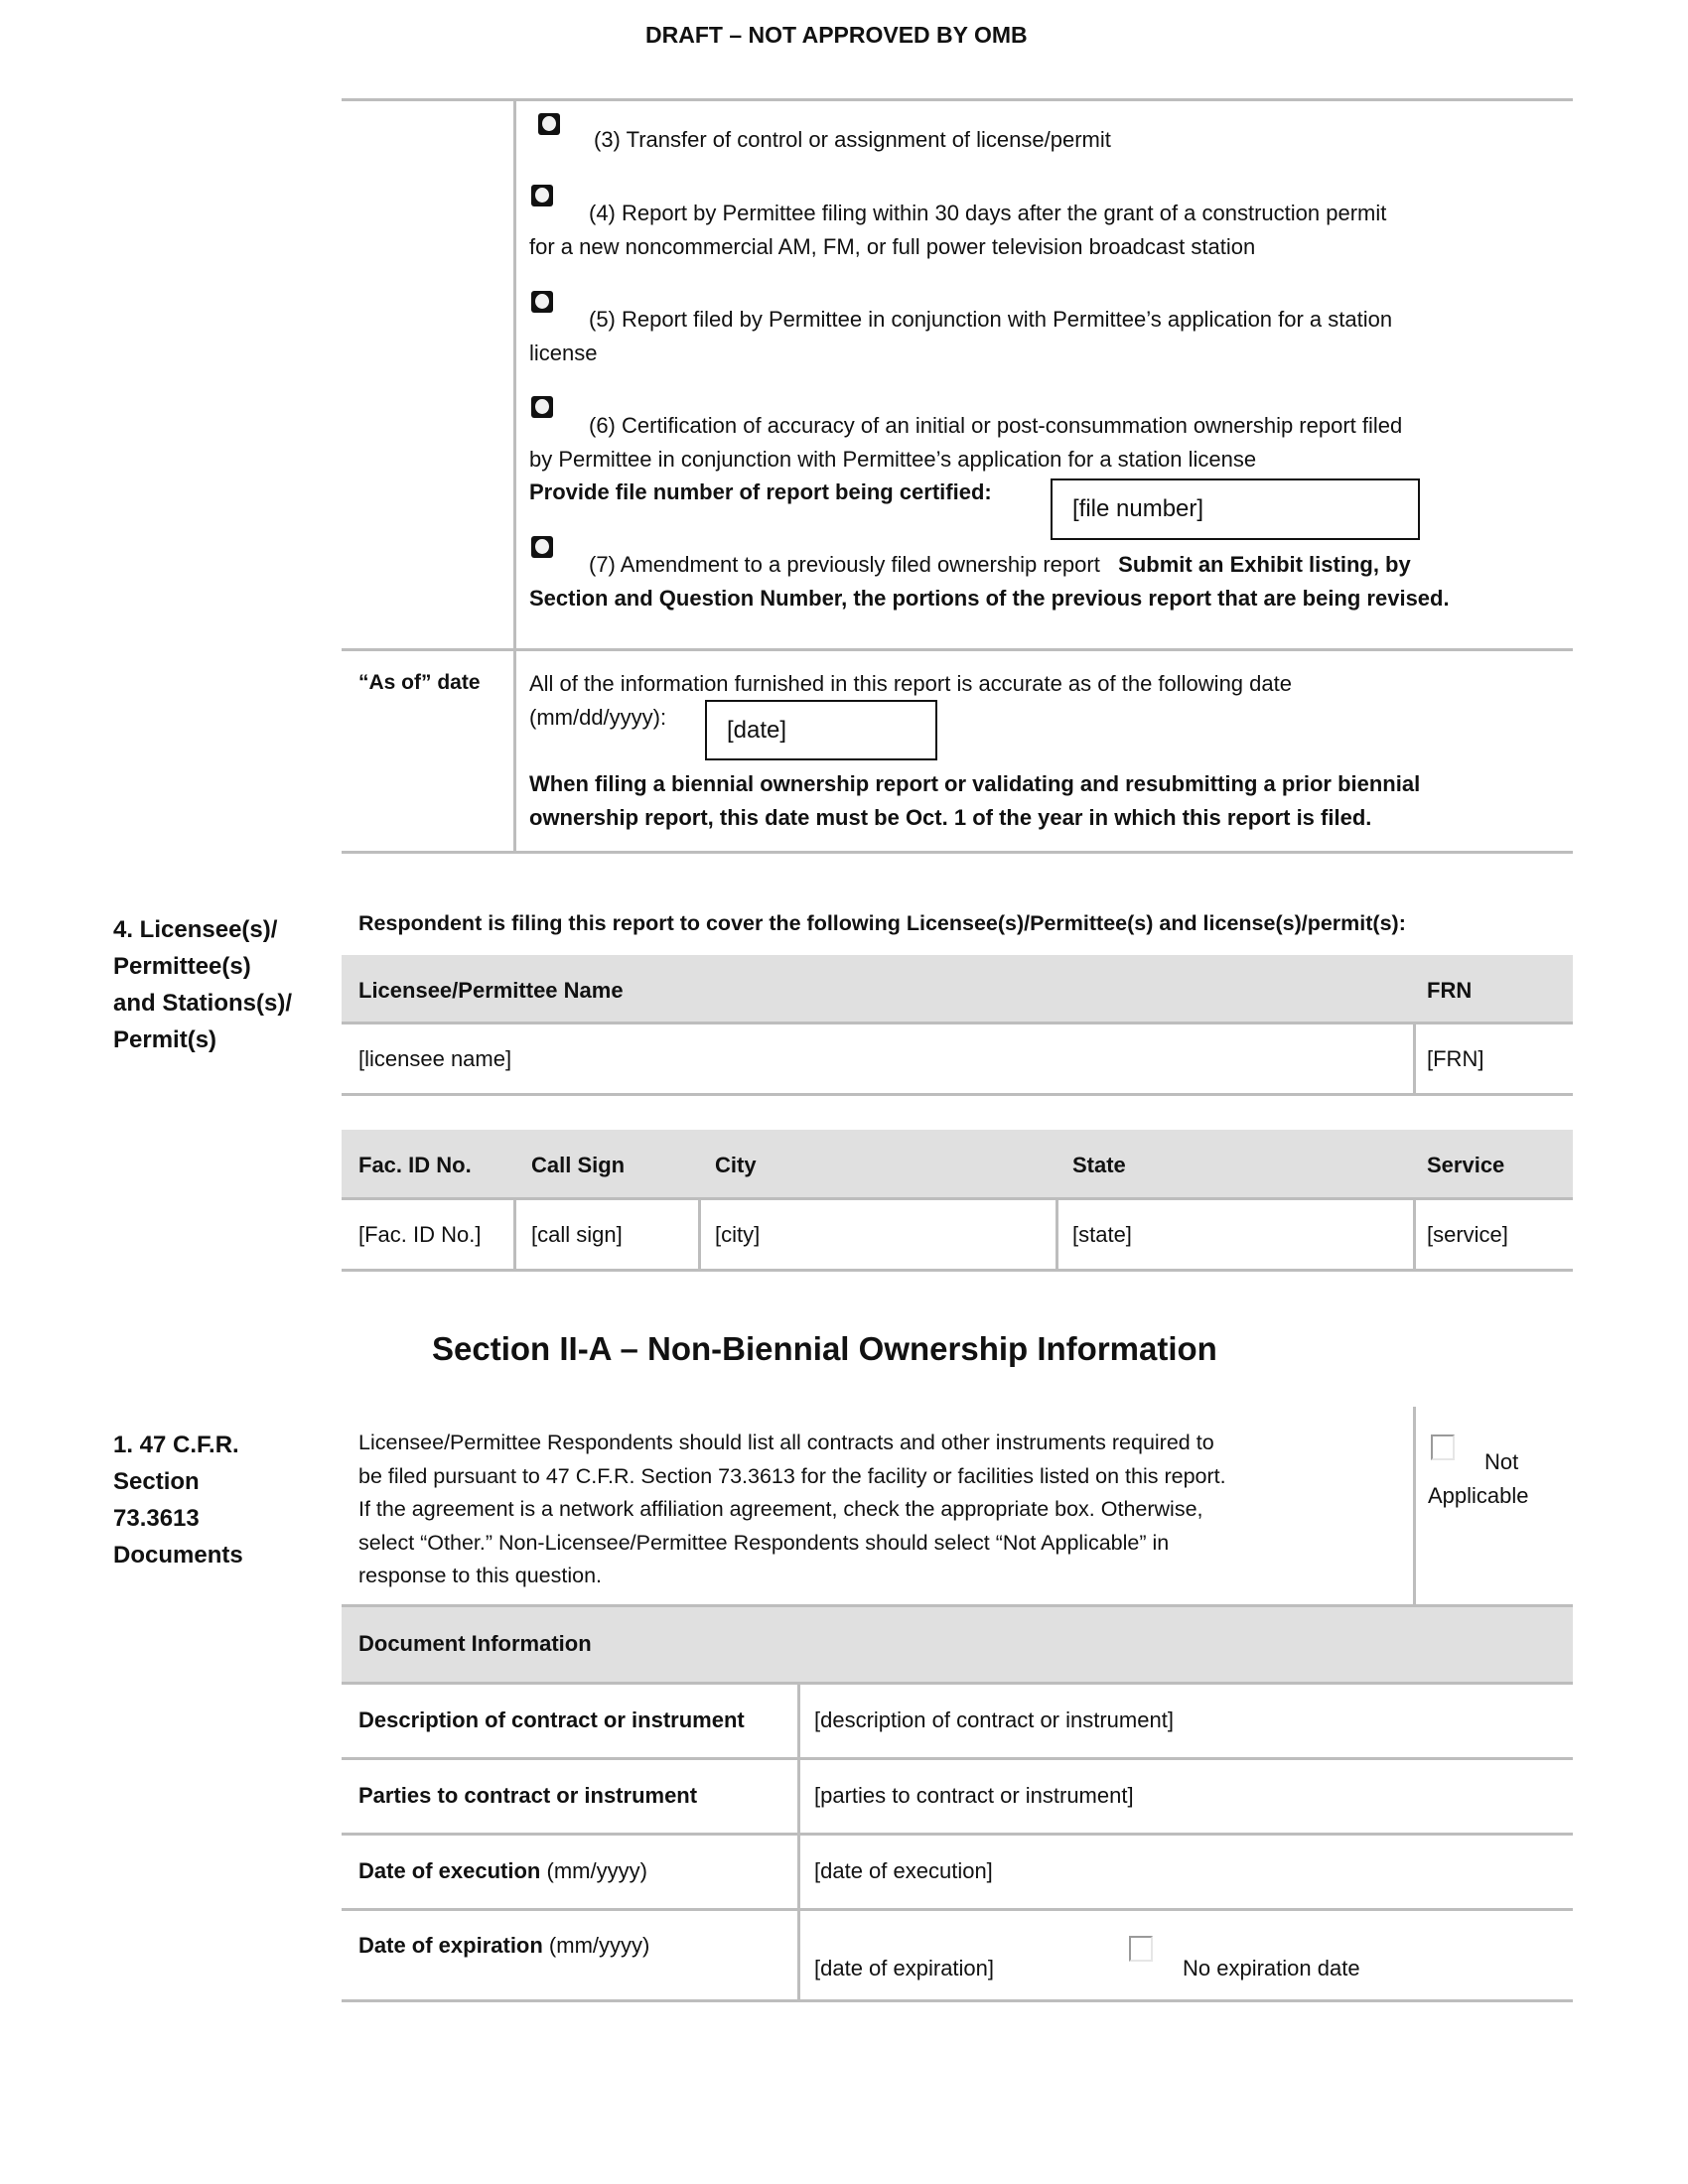 This screenshot has width=1688, height=2184. I want to click on text-line: response to this question., so click(480, 1575).